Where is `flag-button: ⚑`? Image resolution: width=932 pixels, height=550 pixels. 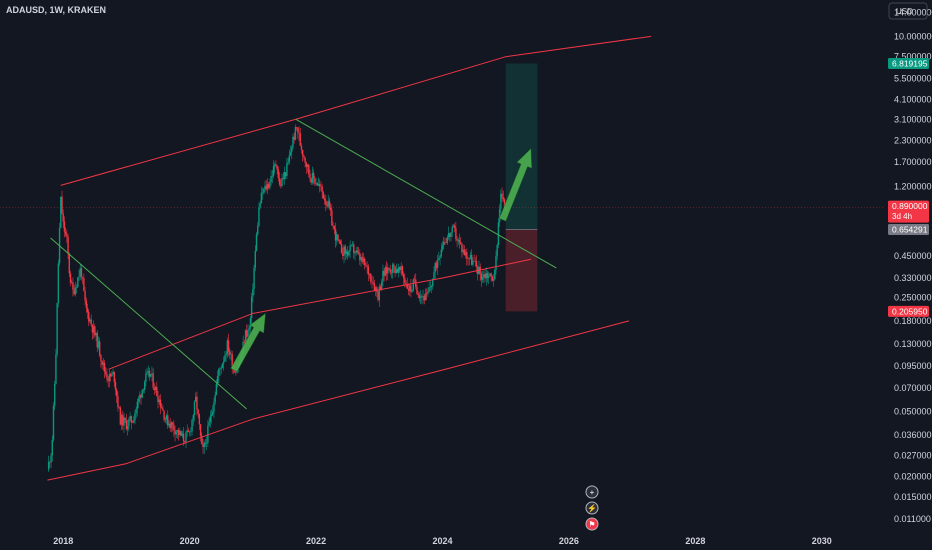 flag-button: ⚑ is located at coordinates (592, 524).